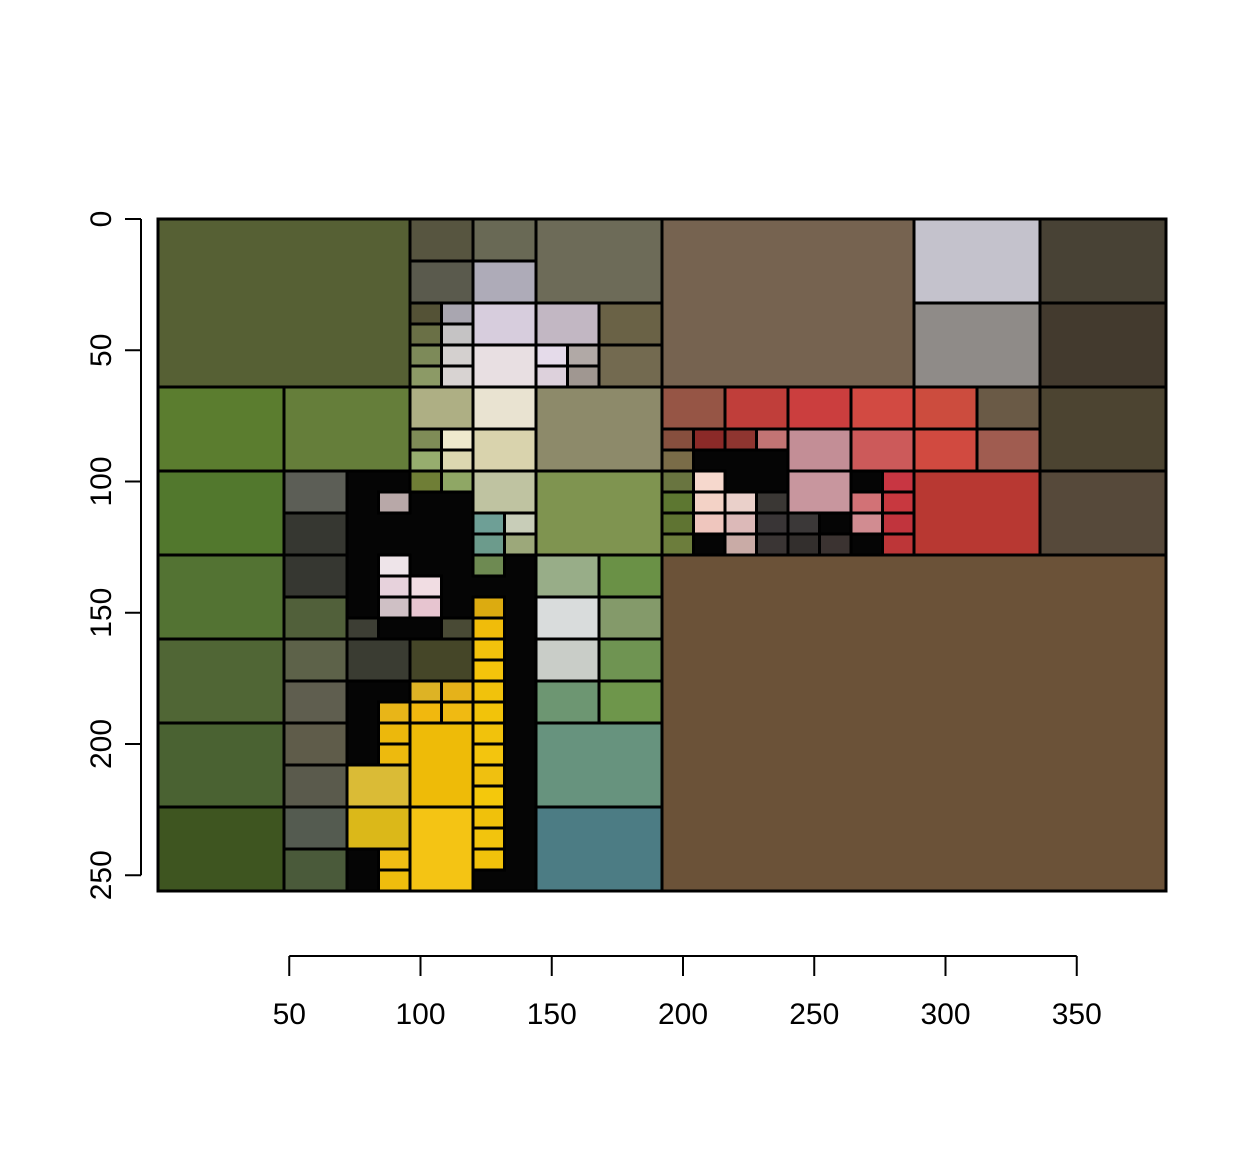  I want to click on x-tick-label: 100, so click(420, 1014).